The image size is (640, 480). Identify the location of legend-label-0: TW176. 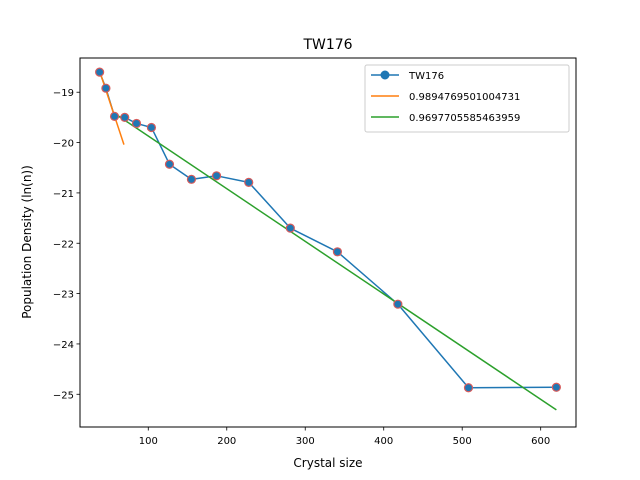
(426, 76).